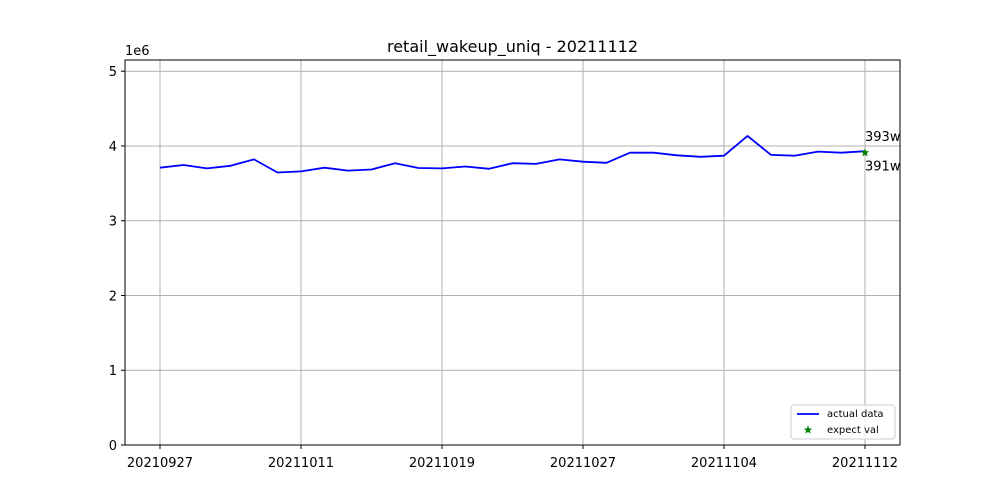 The width and height of the screenshot is (1000, 504). Describe the element at coordinates (583, 463) in the screenshot. I see `x-tick-label: 20211027` at that location.